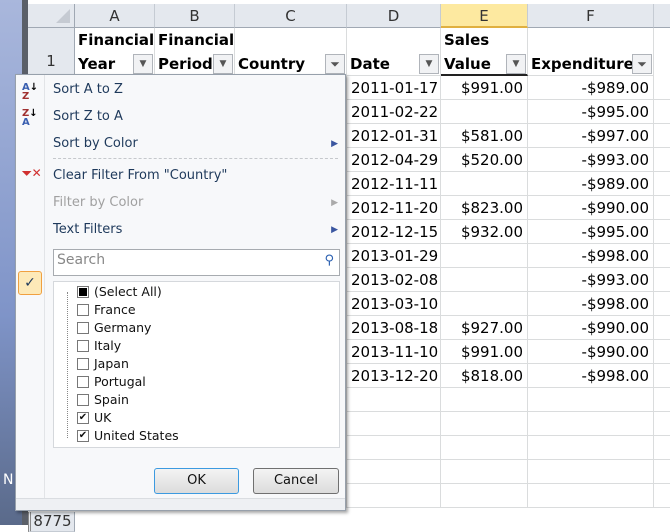  Describe the element at coordinates (484, 16) in the screenshot. I see `column-header-e: E` at that location.